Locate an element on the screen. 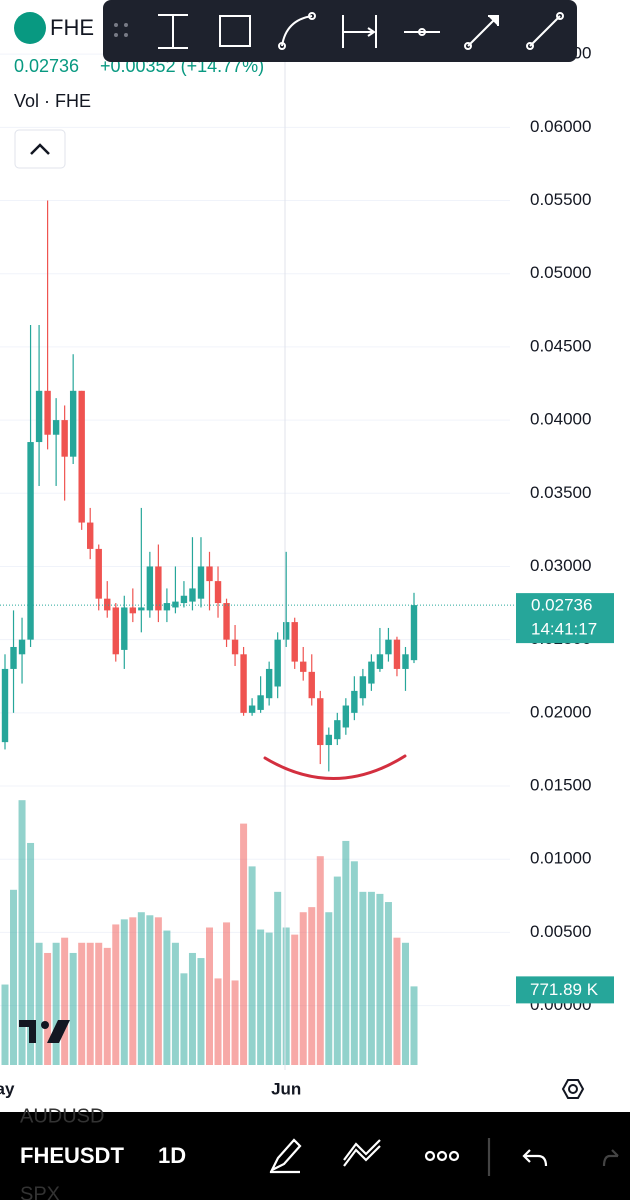 This screenshot has height=1200, width=630. settings-icon is located at coordinates (573, 1089).